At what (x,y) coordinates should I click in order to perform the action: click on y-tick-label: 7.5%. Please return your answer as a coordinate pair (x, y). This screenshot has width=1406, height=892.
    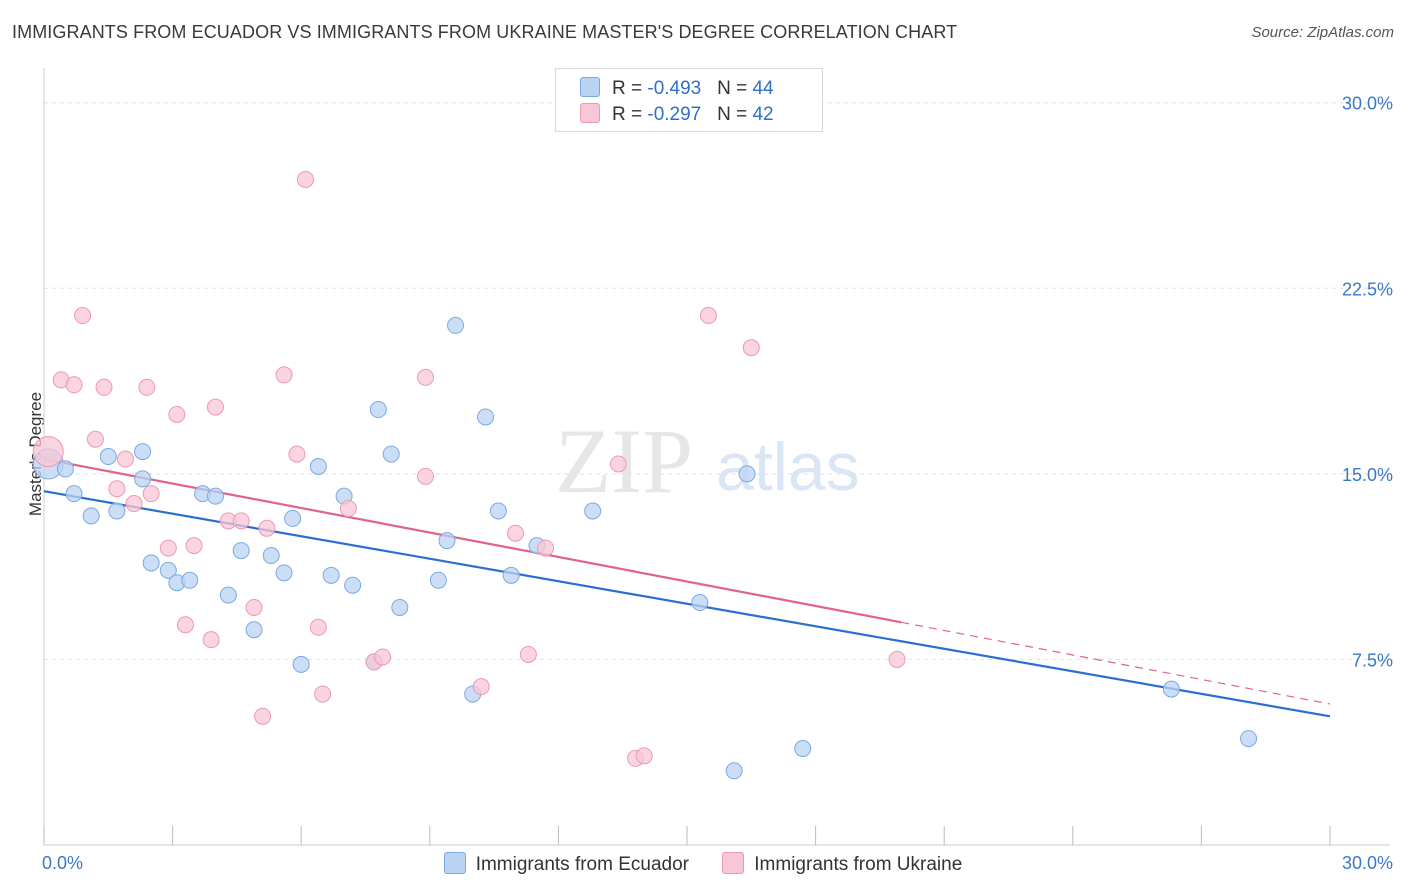
    Looking at the image, I should click on (1372, 660).